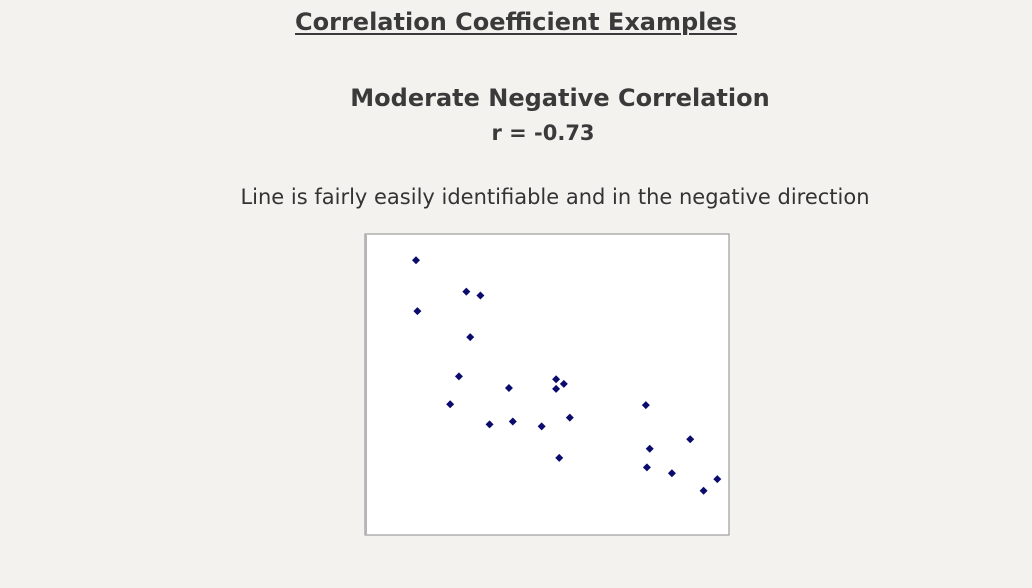 This screenshot has height=588, width=1032. What do you see at coordinates (543, 133) in the screenshot?
I see `correlation-value: r = -0.73` at bounding box center [543, 133].